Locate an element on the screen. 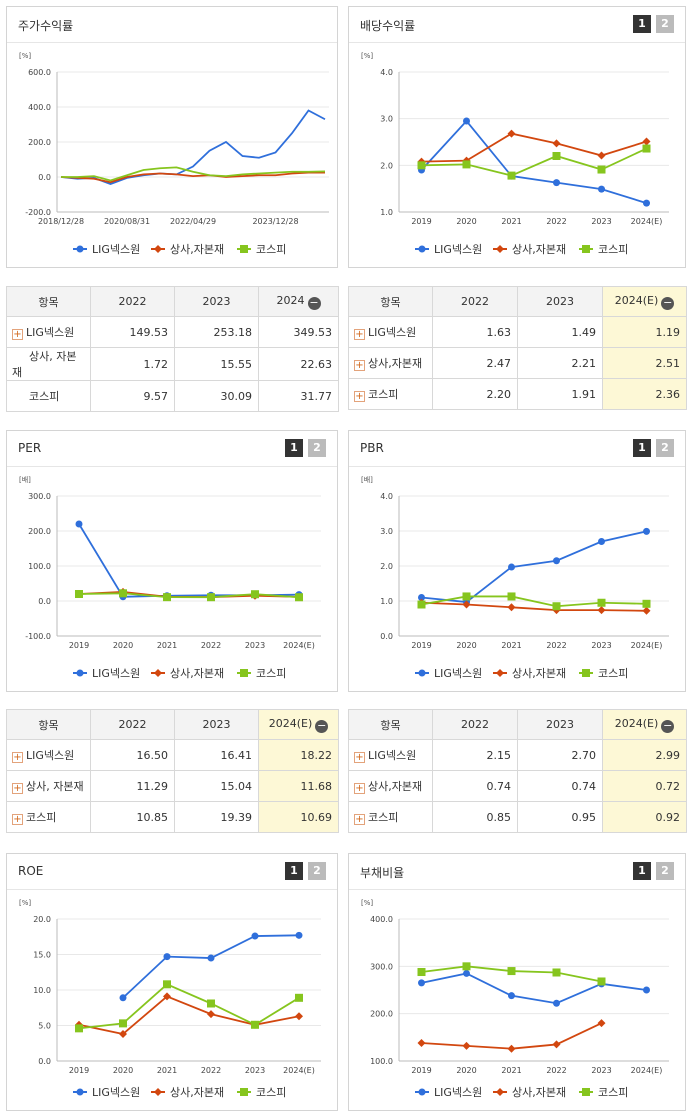  row-label: 상사, 자본재 is located at coordinates (48, 364).